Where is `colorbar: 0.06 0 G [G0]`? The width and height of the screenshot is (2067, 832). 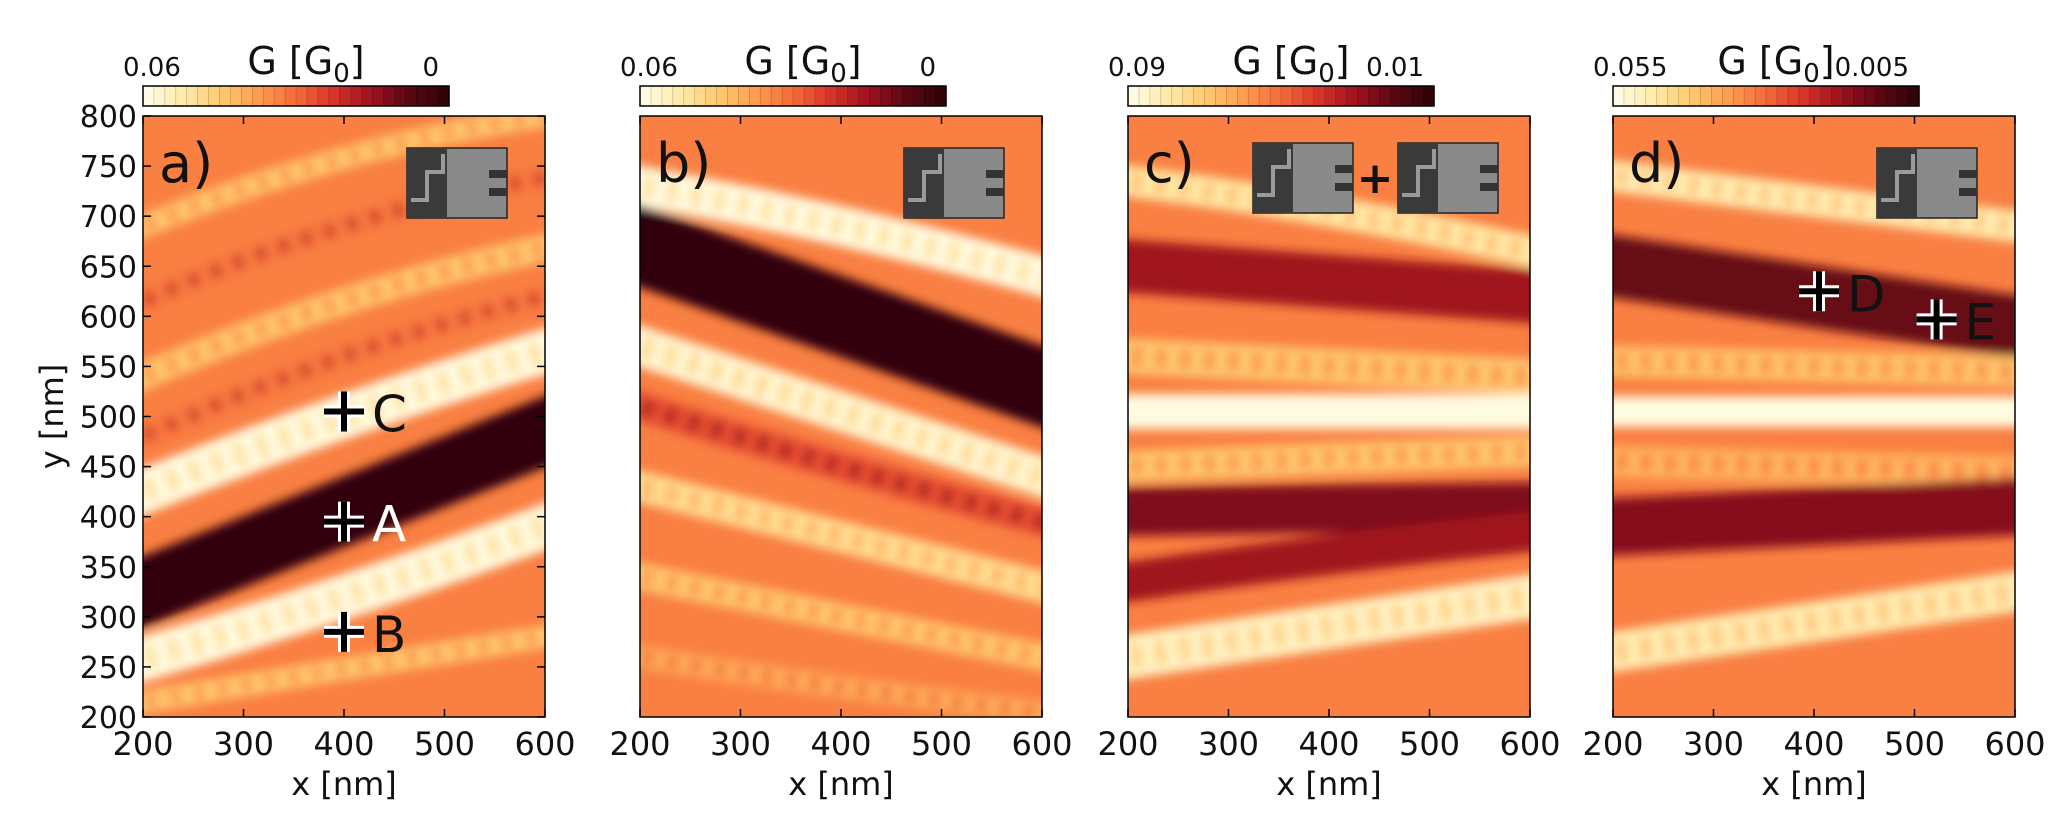 colorbar: 0.06 0 G [G0] is located at coordinates (783, 73).